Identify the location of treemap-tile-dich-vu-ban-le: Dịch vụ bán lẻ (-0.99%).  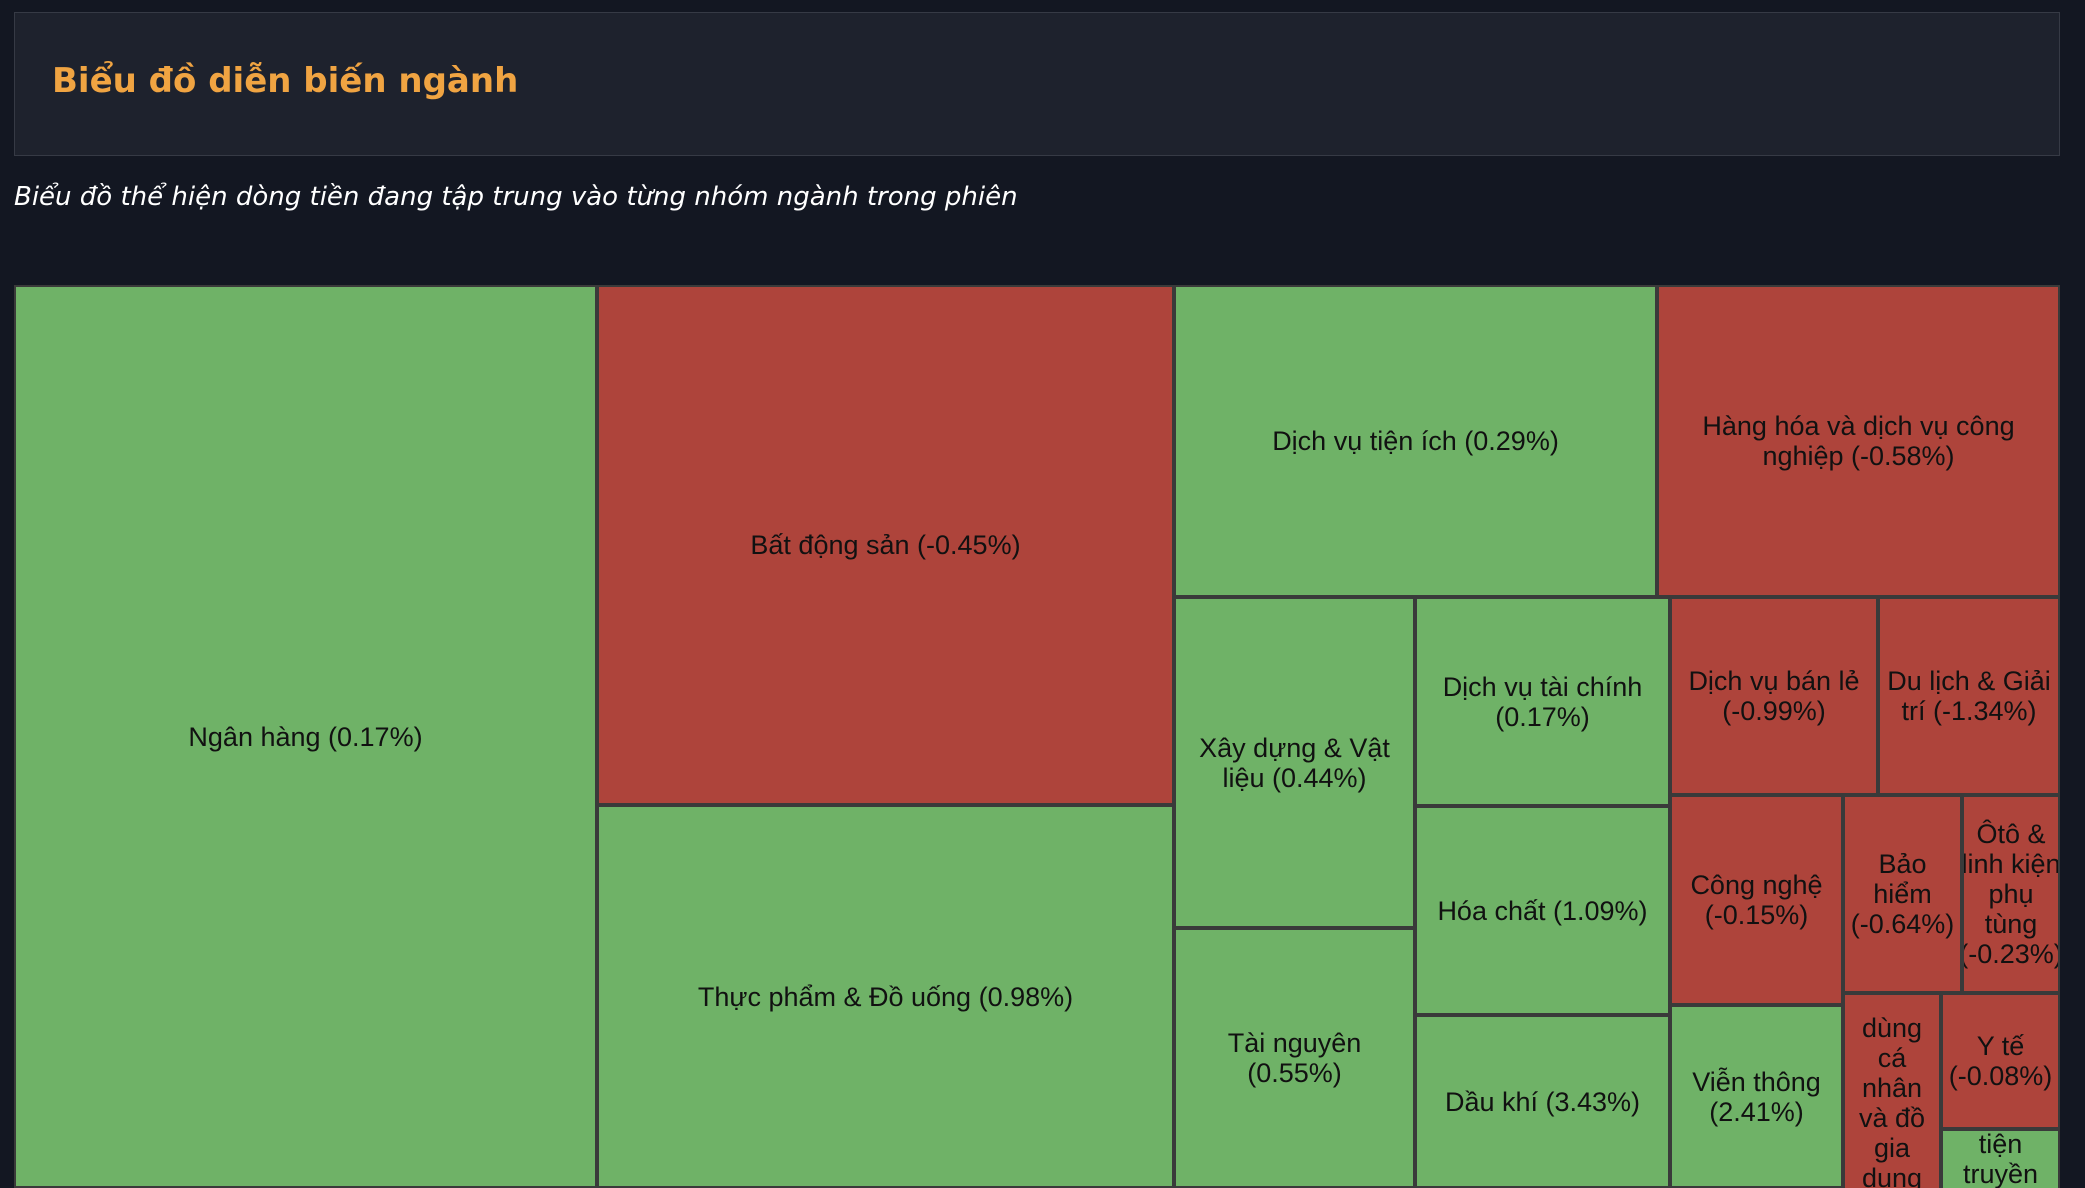
(1774, 696).